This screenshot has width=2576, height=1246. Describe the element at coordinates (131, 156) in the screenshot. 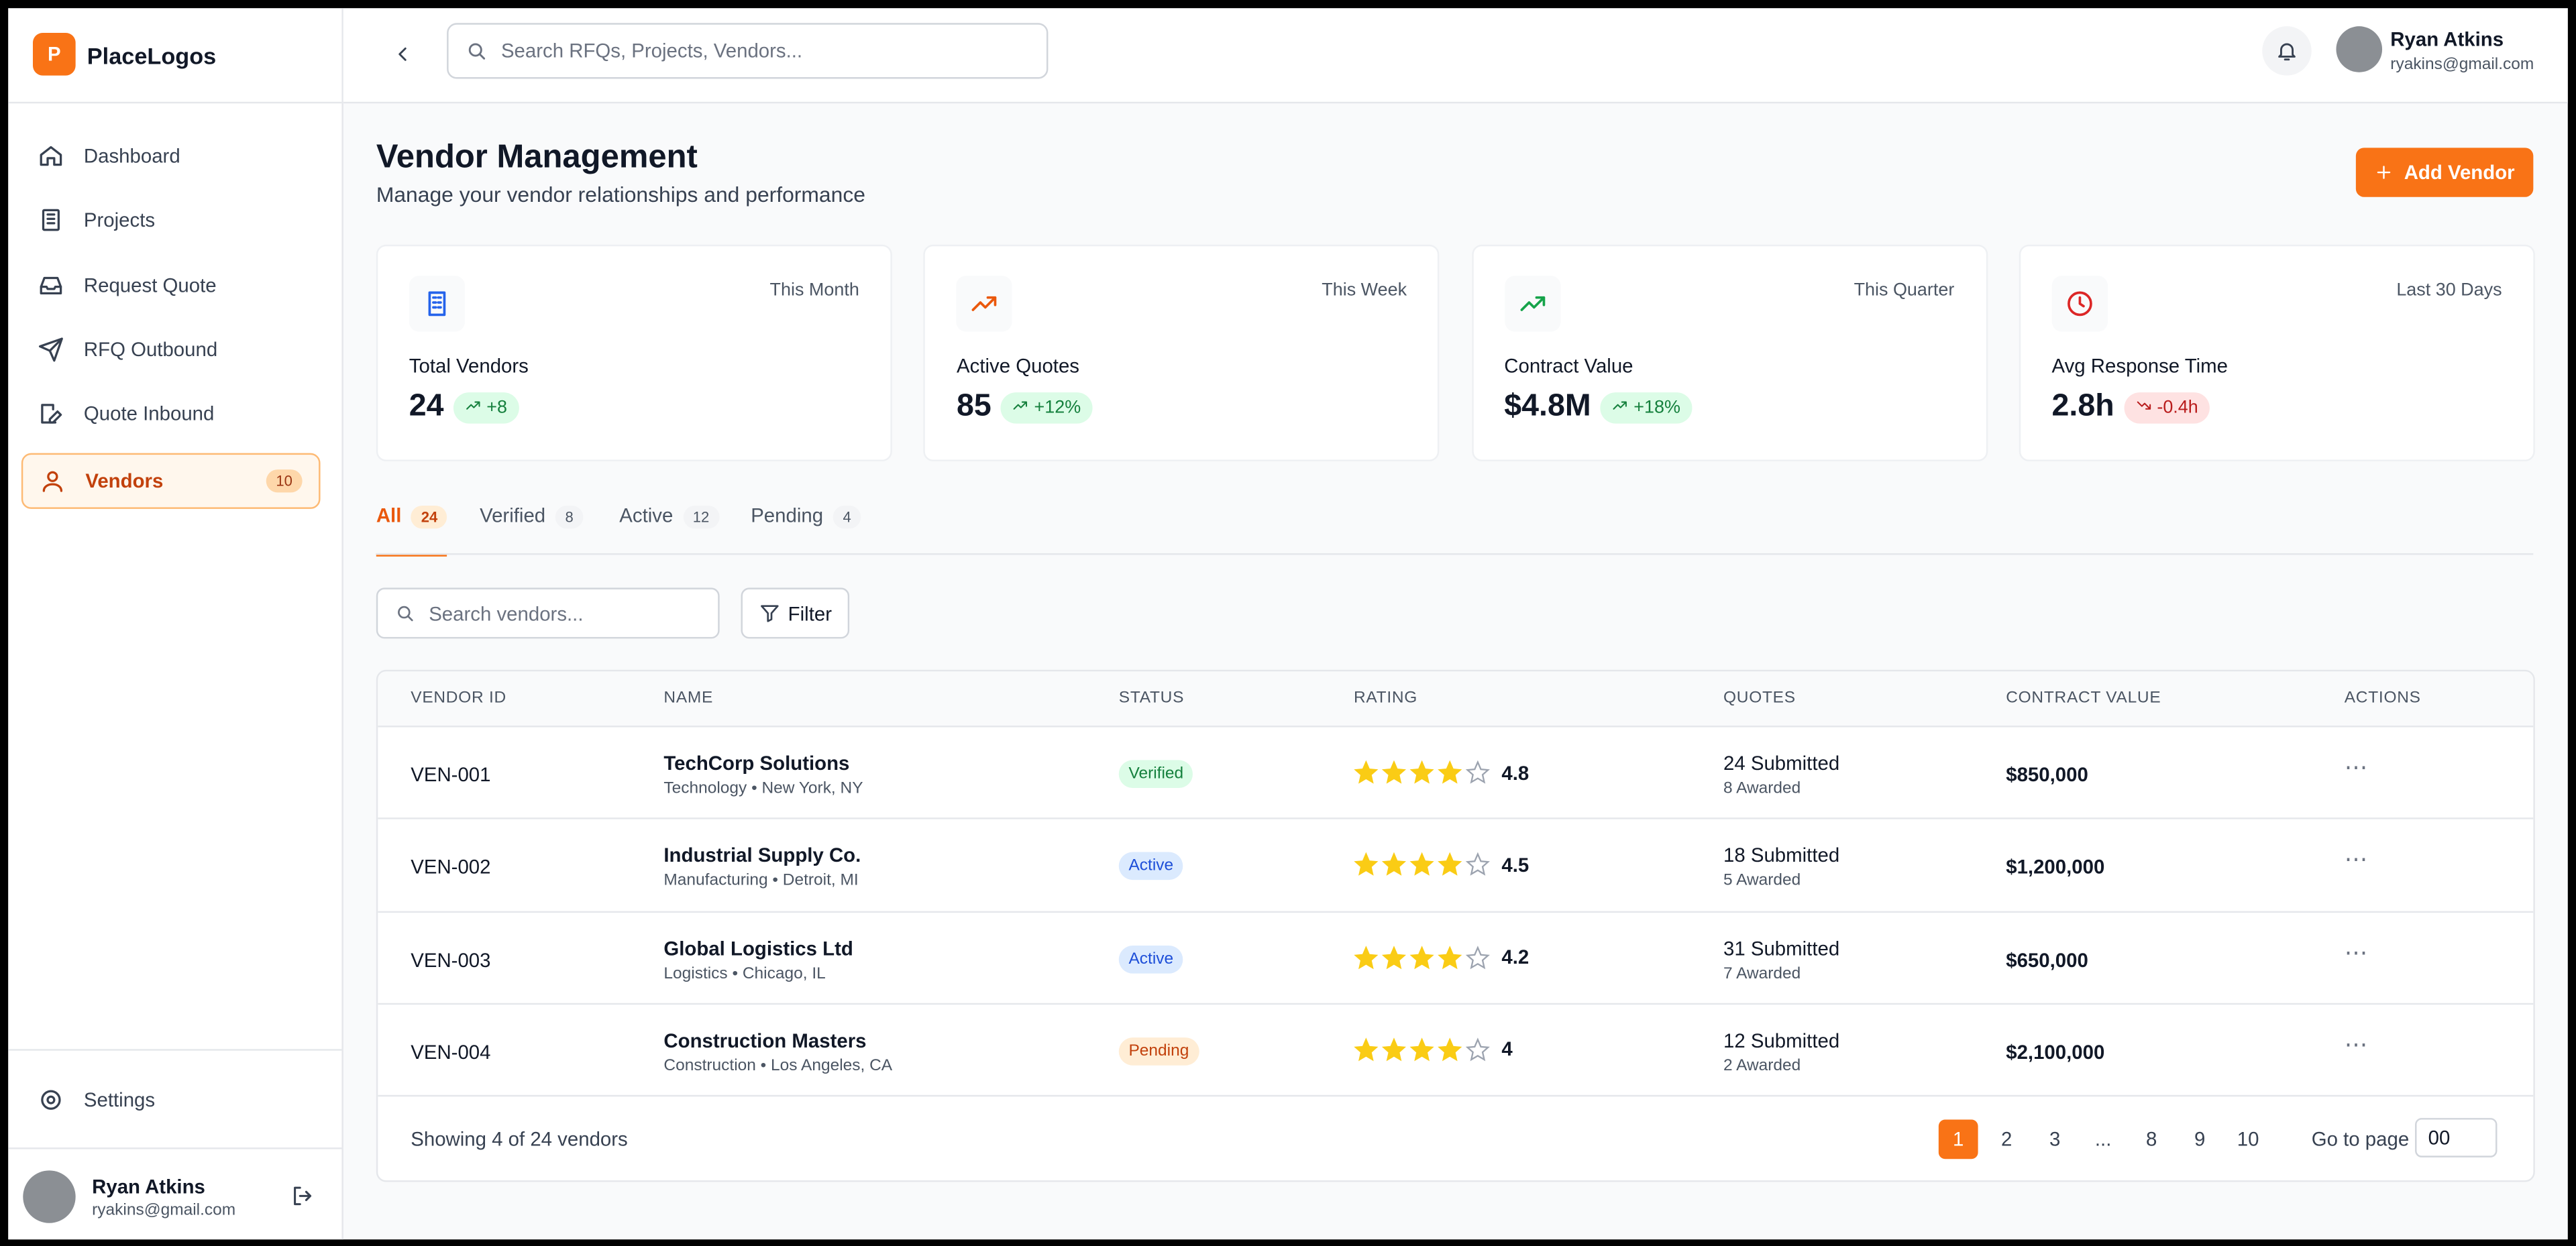

I see `nav-label: Dashboard` at that location.